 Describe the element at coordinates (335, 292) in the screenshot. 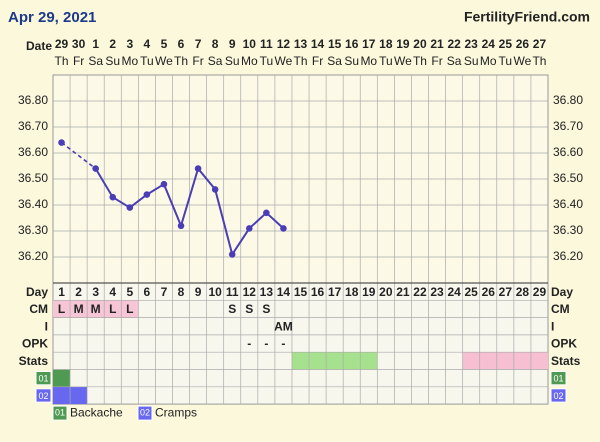

I see `row-cell: 17` at that location.